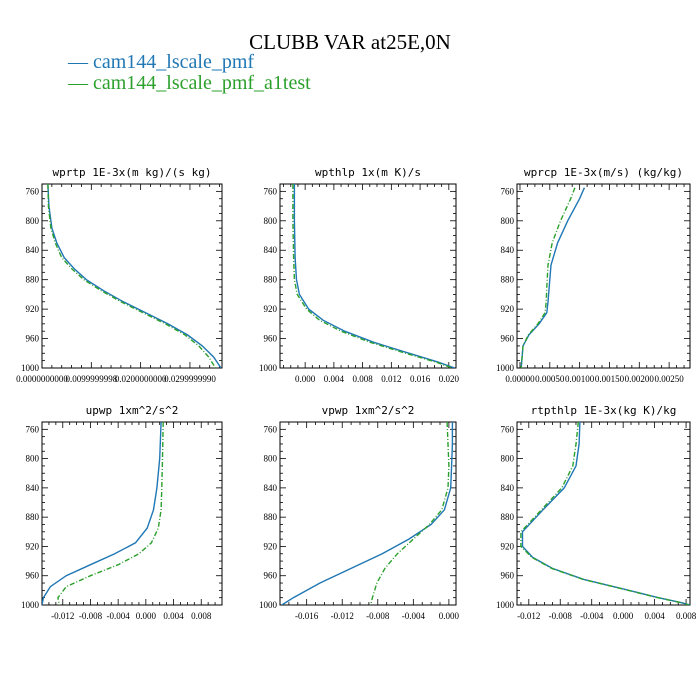 This screenshot has height=700, width=700. Describe the element at coordinates (368, 172) in the screenshot. I see `panel-title: wpthlp 1x(m K)/s` at that location.